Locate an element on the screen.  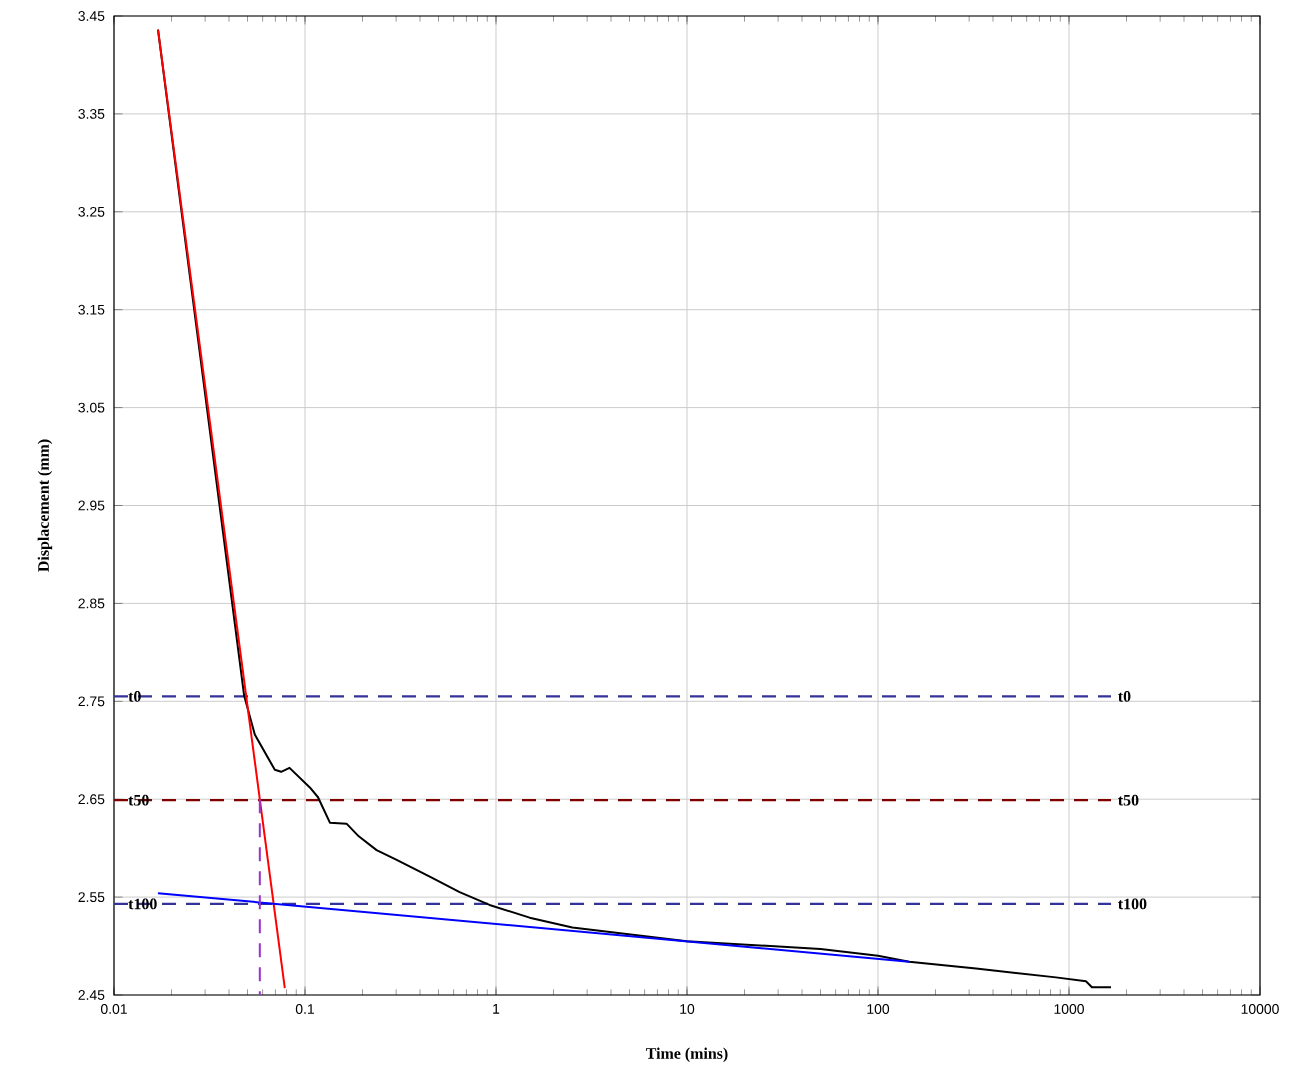
y-tick-label: 3.45 is located at coordinates (91, 16).